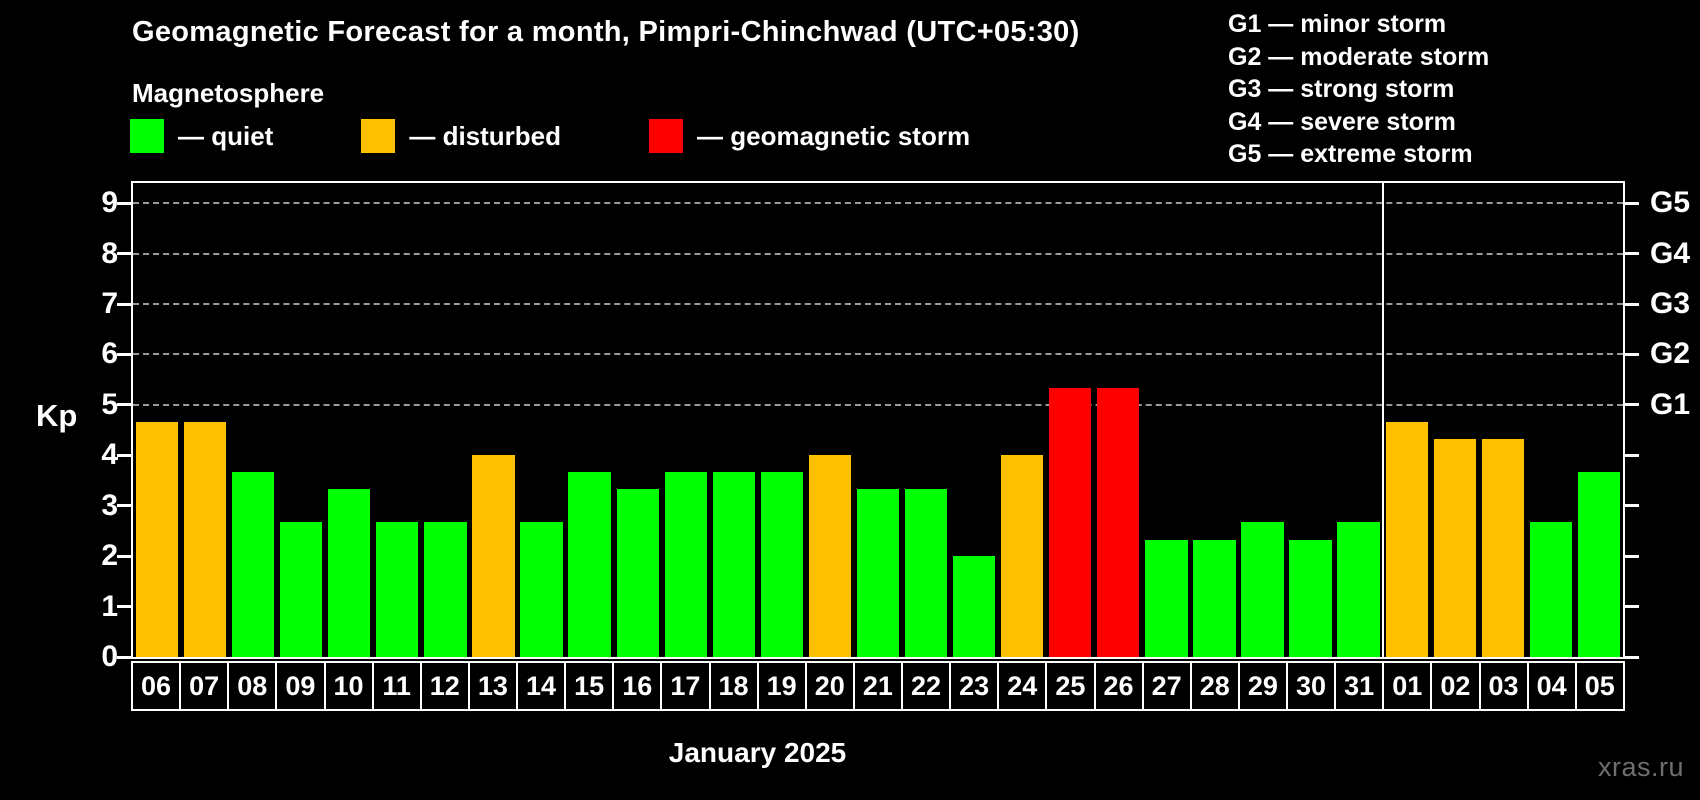 Image resolution: width=1700 pixels, height=800 pixels. Describe the element at coordinates (147, 136) in the screenshot. I see `quiet-swatch` at that location.